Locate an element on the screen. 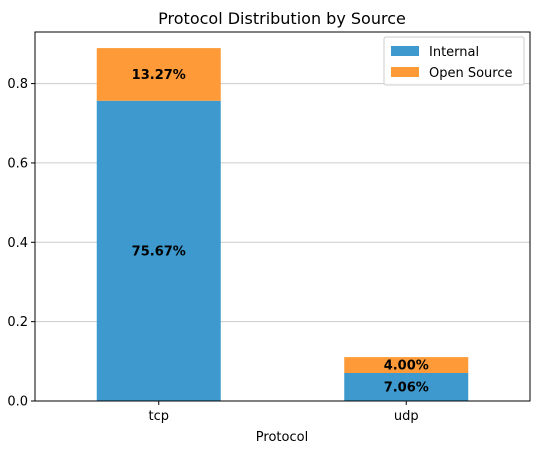 This screenshot has width=540, height=459. x-tick-label: tcp is located at coordinates (159, 416).